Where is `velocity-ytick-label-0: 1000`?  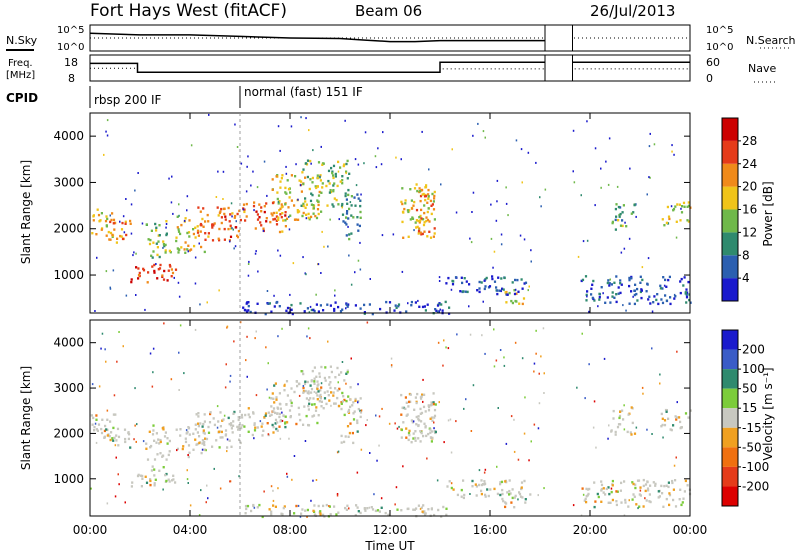
velocity-ytick-label-0: 1000 is located at coordinates (68, 479).